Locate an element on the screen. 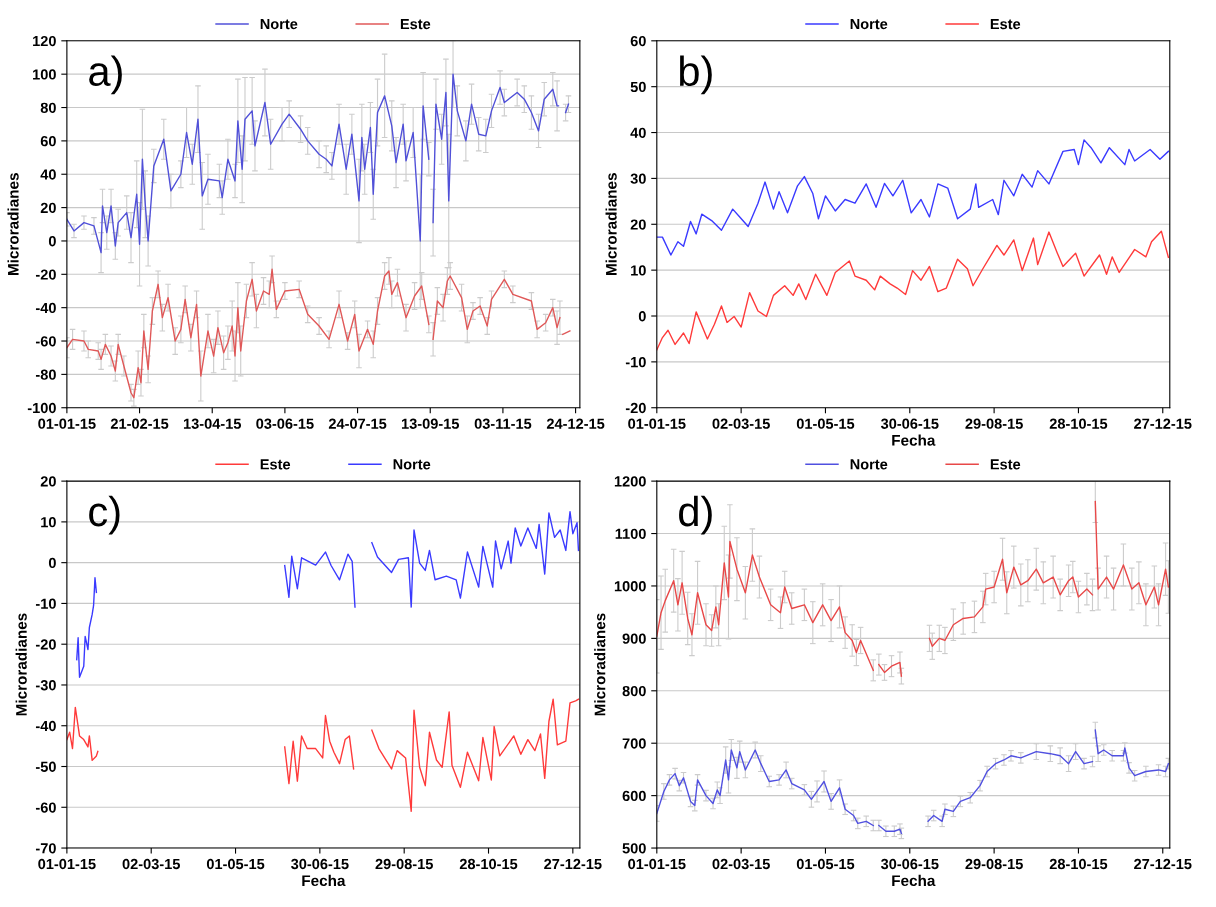  y-tick-label: -100 is located at coordinates (41, 408).